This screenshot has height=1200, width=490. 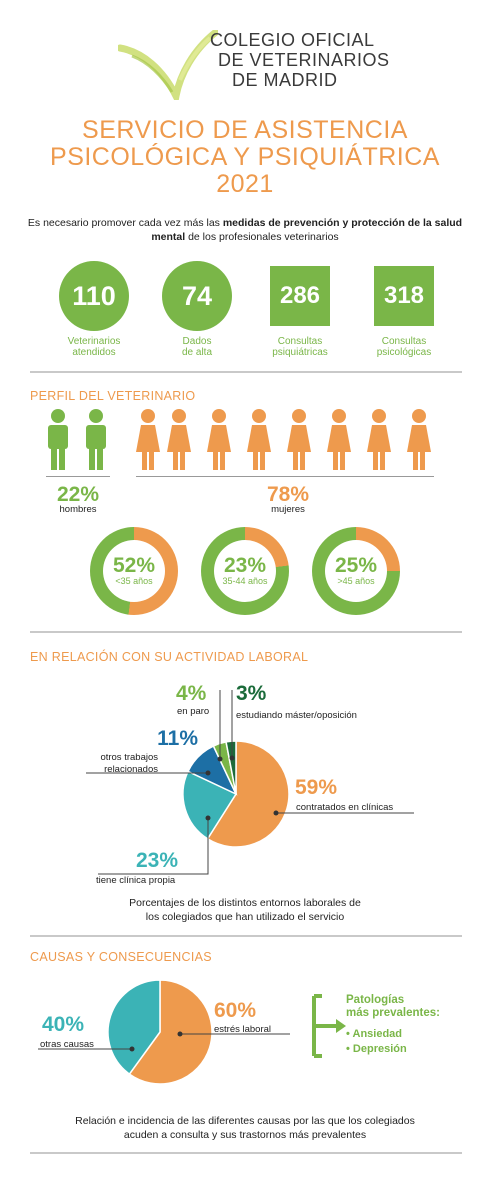 I want to click on causes-label-other: otras causas, so click(x=67, y=1044).